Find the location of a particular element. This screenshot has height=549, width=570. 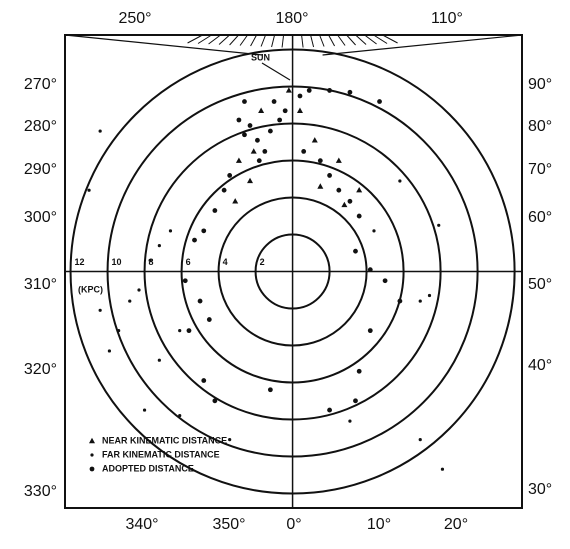

longitude-label: 180° is located at coordinates (291, 18).